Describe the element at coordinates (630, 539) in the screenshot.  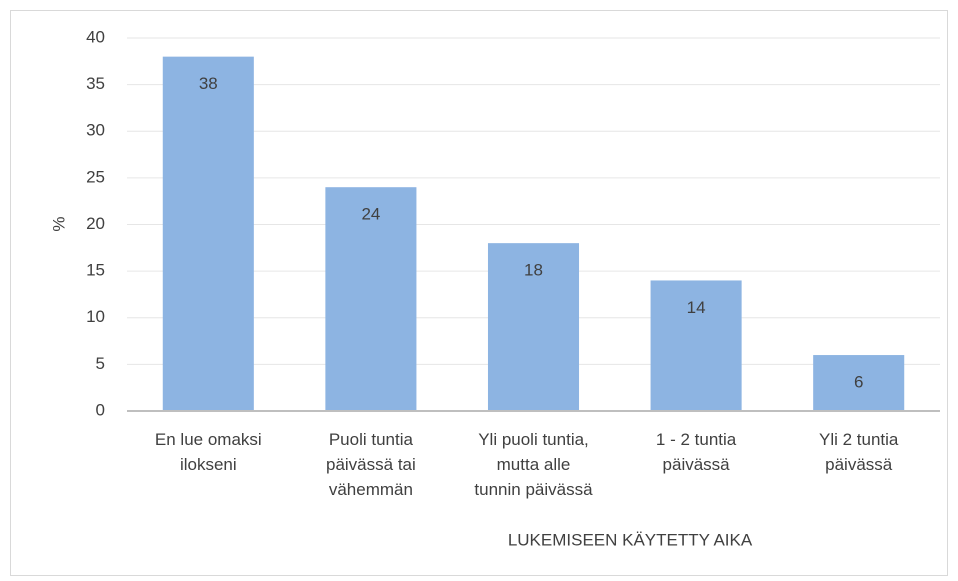
I see `x-axis-title: LUKEMISEEN KÄYTETTY AIKA` at that location.